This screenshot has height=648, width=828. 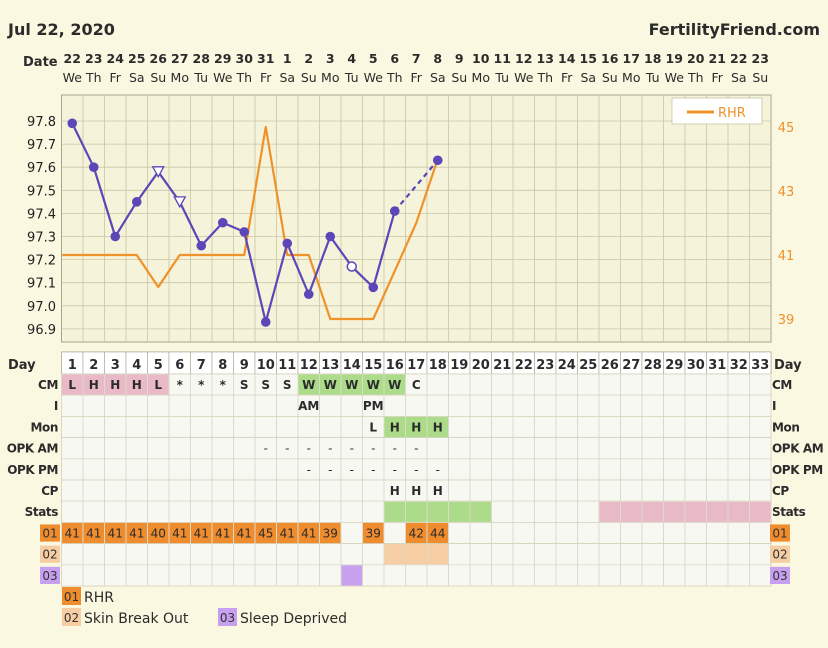 I want to click on date-label: 28, so click(x=201, y=58).